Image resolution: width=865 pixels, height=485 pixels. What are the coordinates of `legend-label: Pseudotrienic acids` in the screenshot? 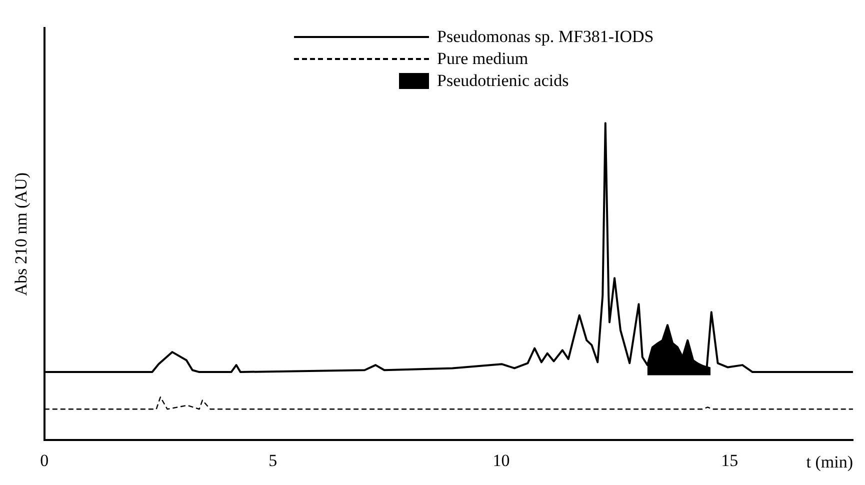 It's located at (503, 81).